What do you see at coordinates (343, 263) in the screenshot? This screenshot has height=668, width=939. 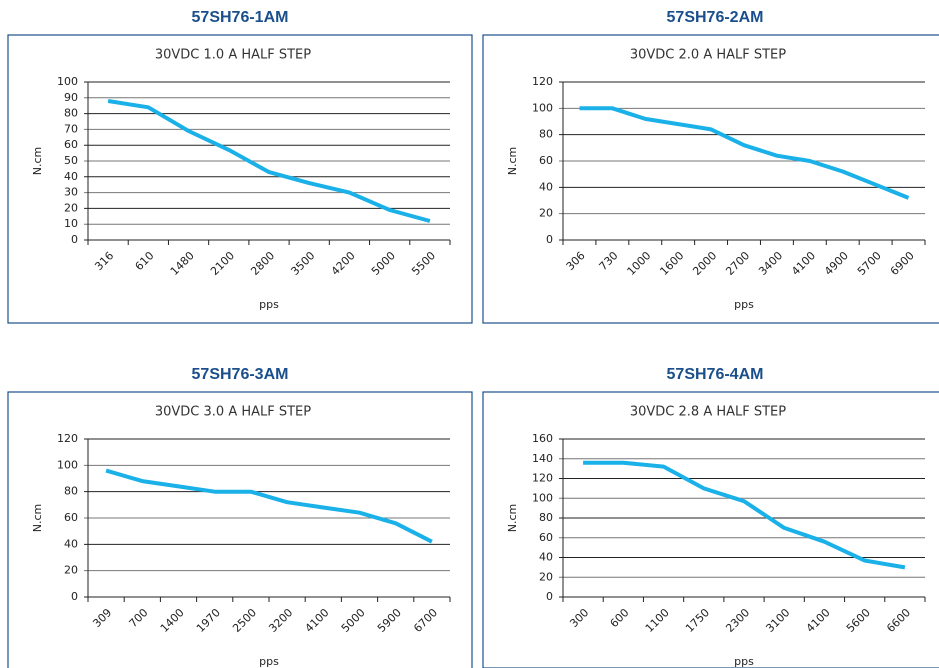 I see `x-tick-label: 4200` at bounding box center [343, 263].